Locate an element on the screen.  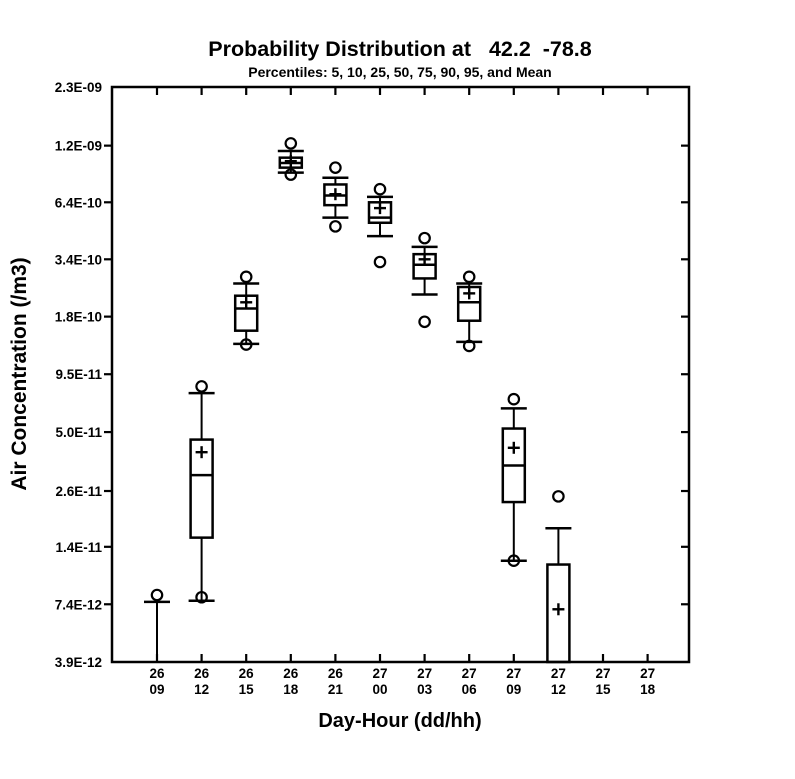
y-tick-label: 1.4E-11 is located at coordinates (78, 547).